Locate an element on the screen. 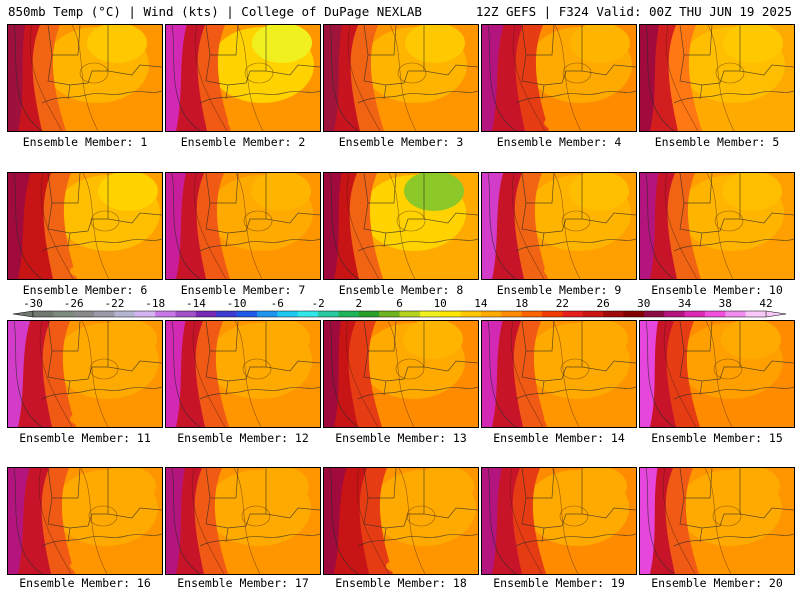 Image resolution: width=800 pixels, height=600 pixels. panel-label: Ensemble Member: 11 is located at coordinates (85, 438).